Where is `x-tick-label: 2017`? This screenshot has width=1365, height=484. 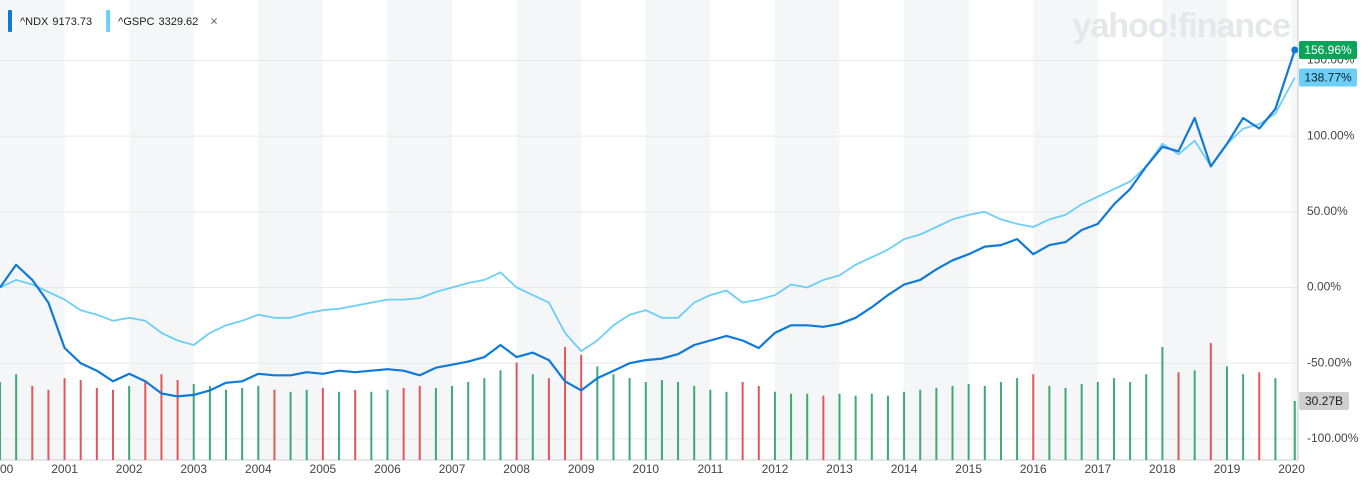 x-tick-label: 2017 is located at coordinates (1097, 469).